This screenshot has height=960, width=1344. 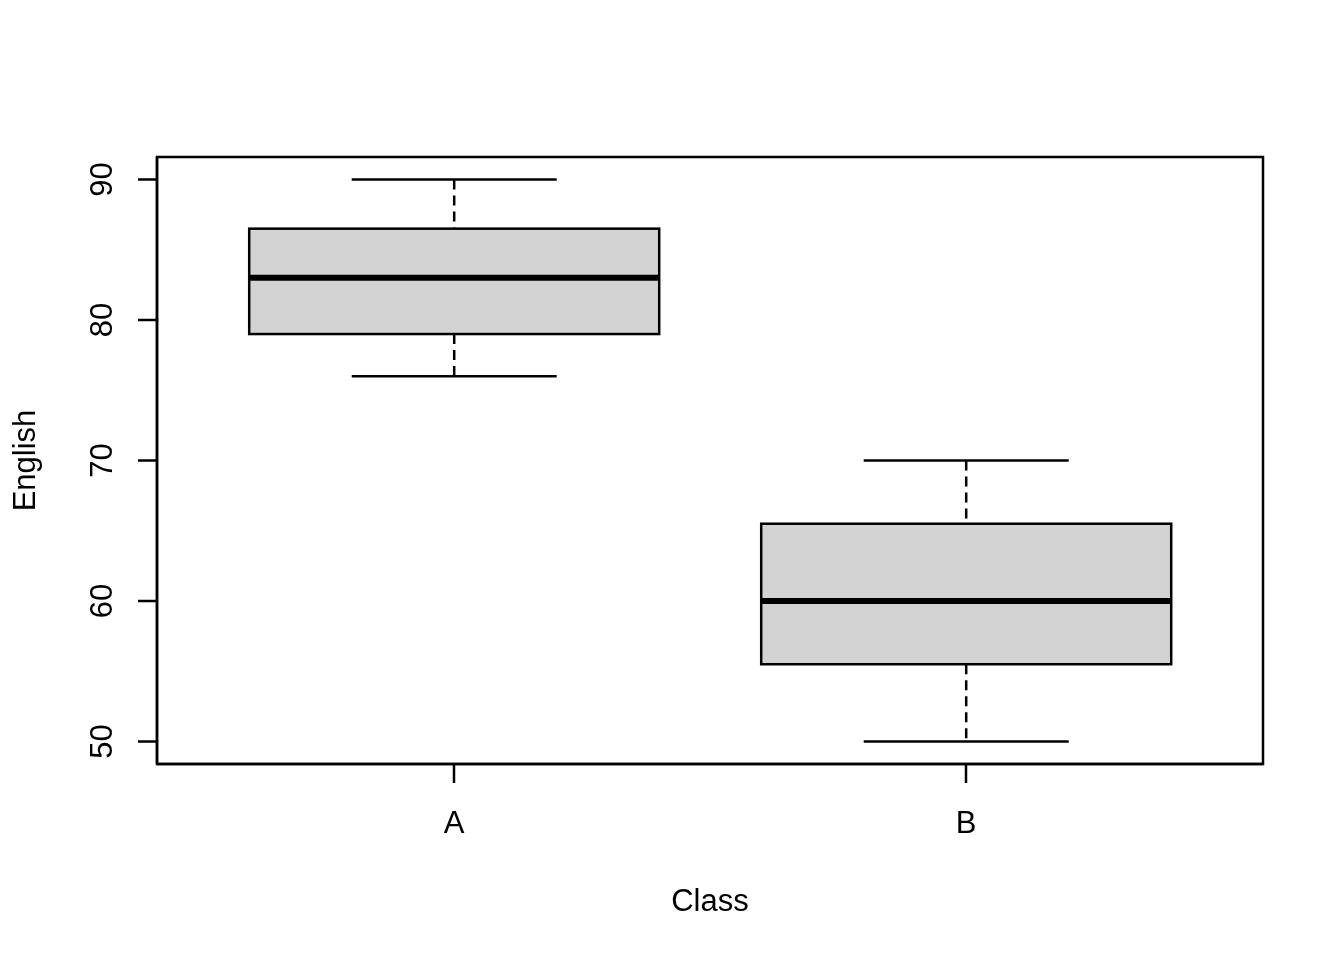 What do you see at coordinates (101, 741) in the screenshot?
I see `y-tick-label: 50` at bounding box center [101, 741].